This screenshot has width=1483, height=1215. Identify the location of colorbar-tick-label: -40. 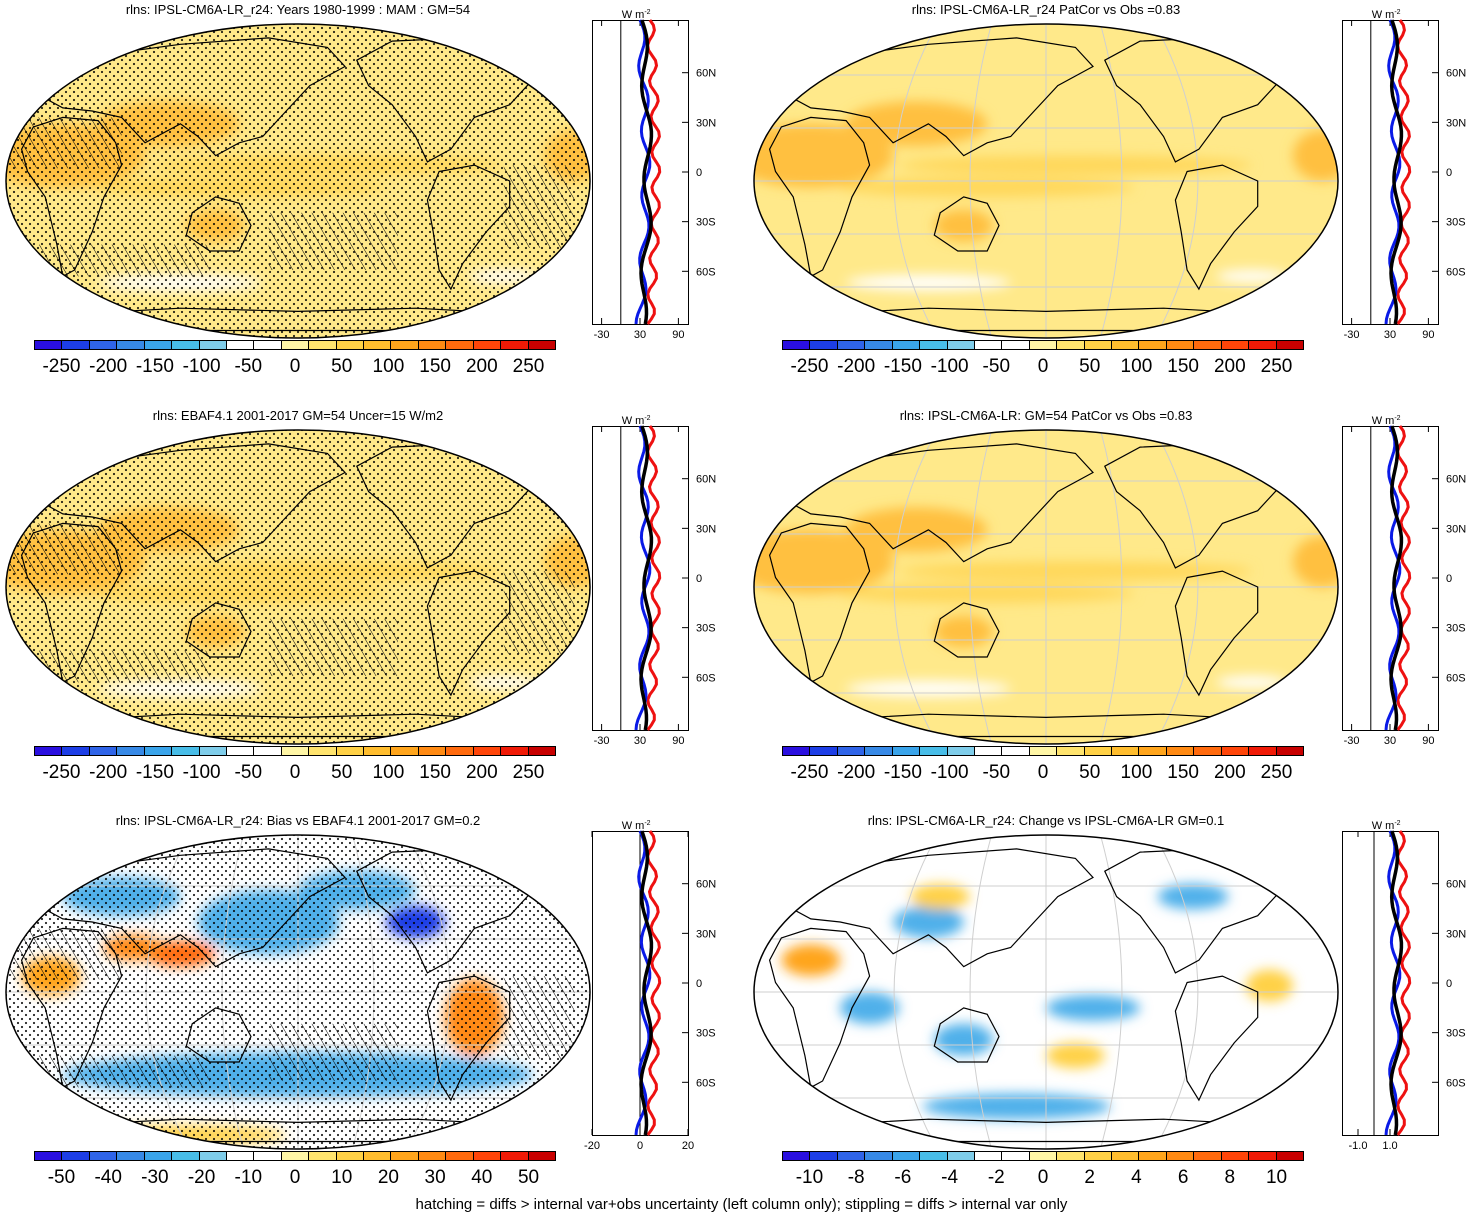
(108, 1177).